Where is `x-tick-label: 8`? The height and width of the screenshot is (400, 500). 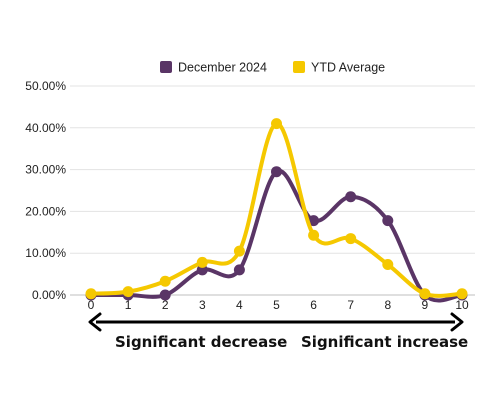
x-tick-label: 8 is located at coordinates (387, 305).